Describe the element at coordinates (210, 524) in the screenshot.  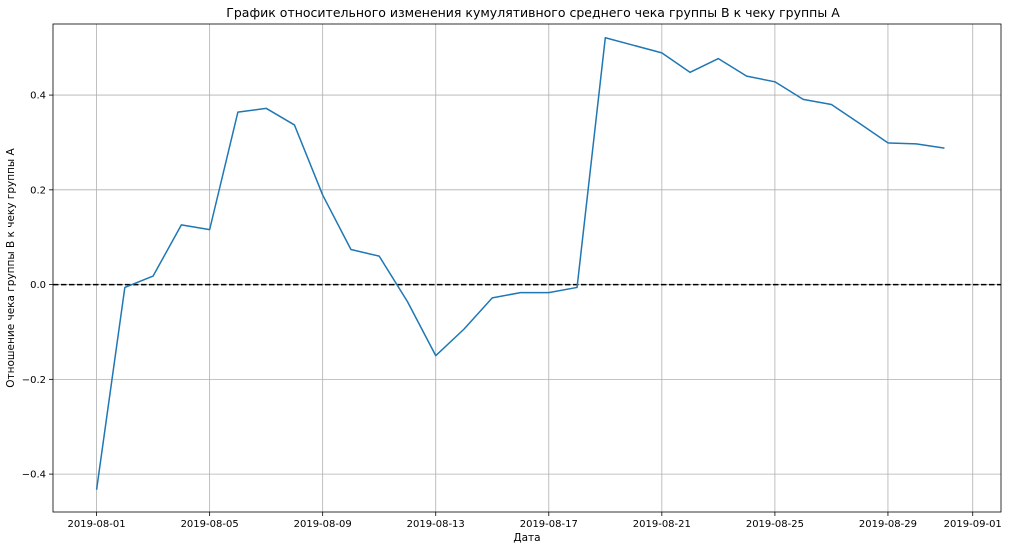
I see `x-tick-label: 2019-08-05` at that location.